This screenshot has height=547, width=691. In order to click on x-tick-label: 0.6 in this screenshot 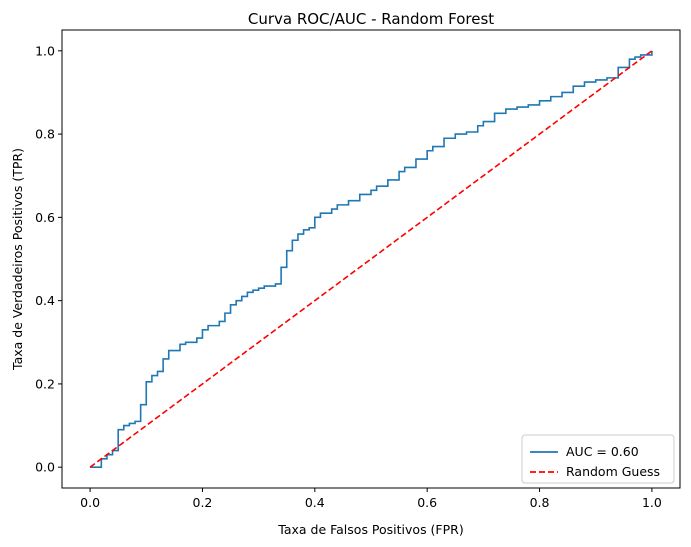, I will do `click(427, 502)`.